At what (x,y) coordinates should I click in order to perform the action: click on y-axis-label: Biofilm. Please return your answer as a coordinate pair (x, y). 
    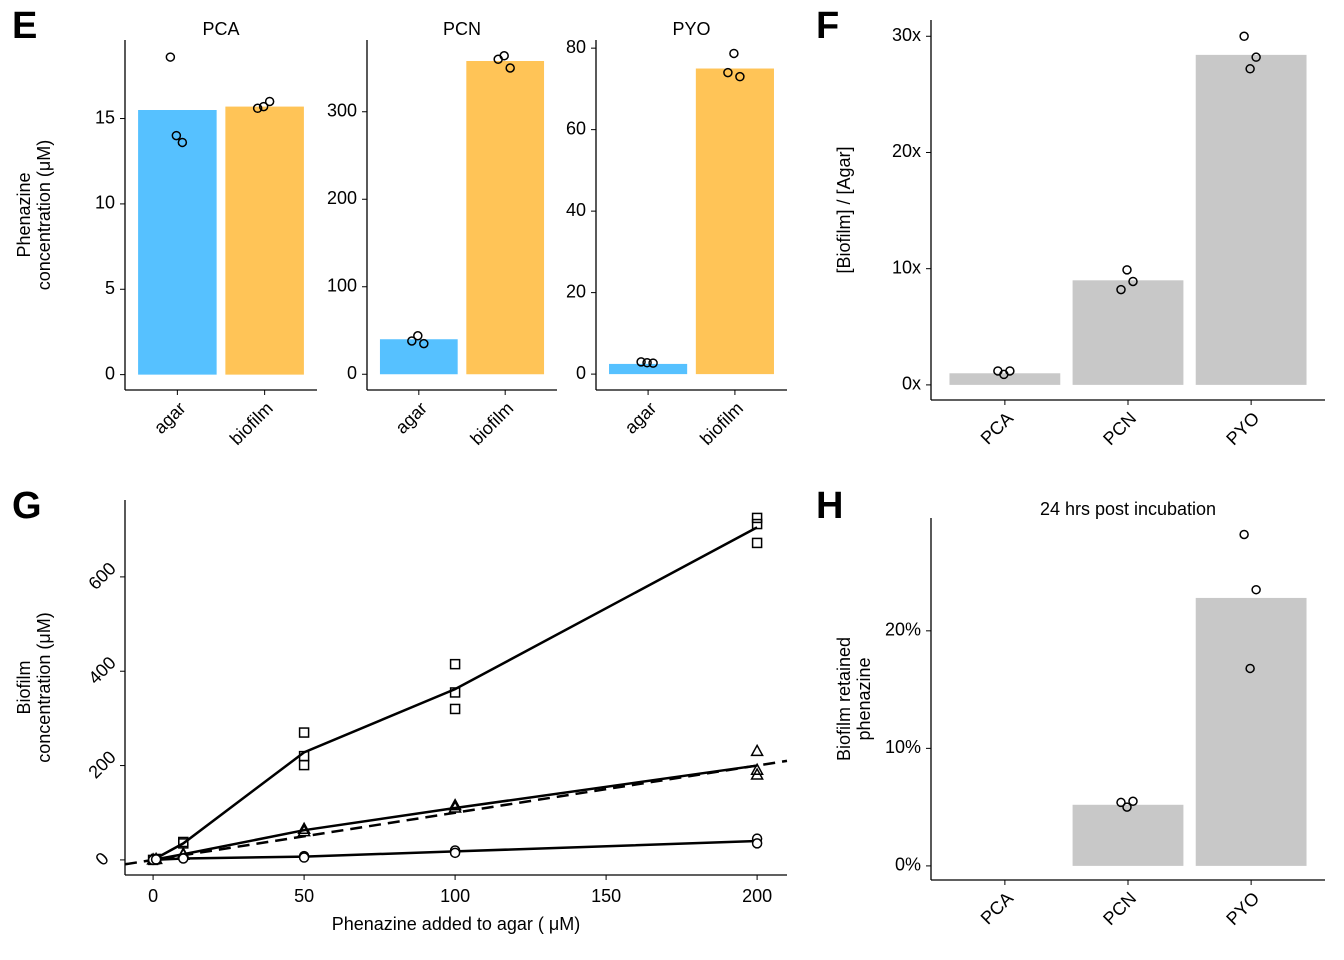
    Looking at the image, I should click on (24, 687).